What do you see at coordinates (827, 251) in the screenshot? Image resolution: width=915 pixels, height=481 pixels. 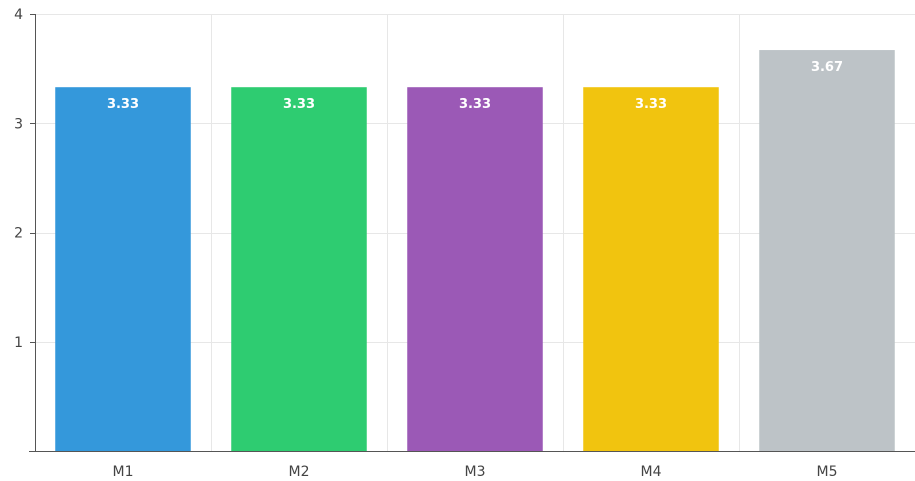 I see `bar-M5` at bounding box center [827, 251].